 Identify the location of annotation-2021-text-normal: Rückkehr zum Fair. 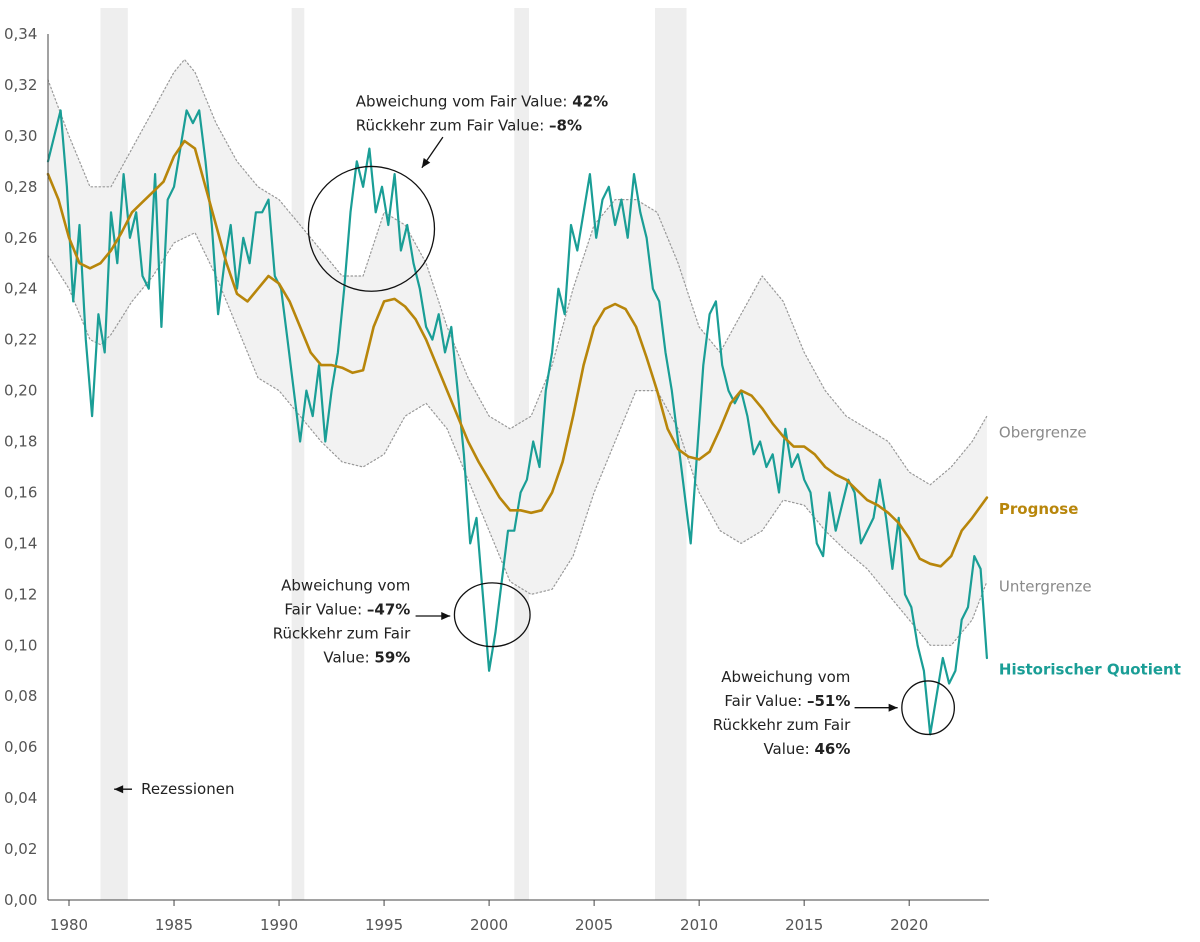
(782, 725).